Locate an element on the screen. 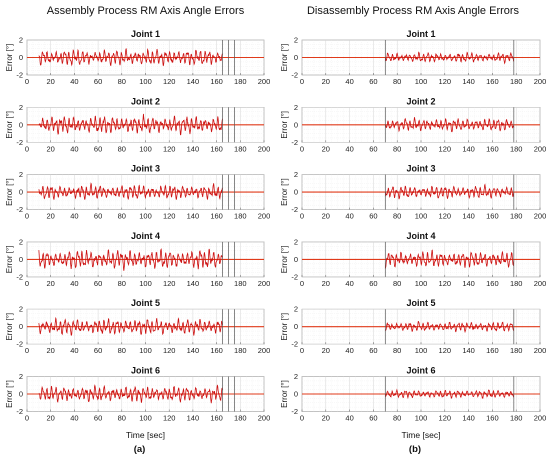  panel-title: Joint 4 is located at coordinates (145, 236).